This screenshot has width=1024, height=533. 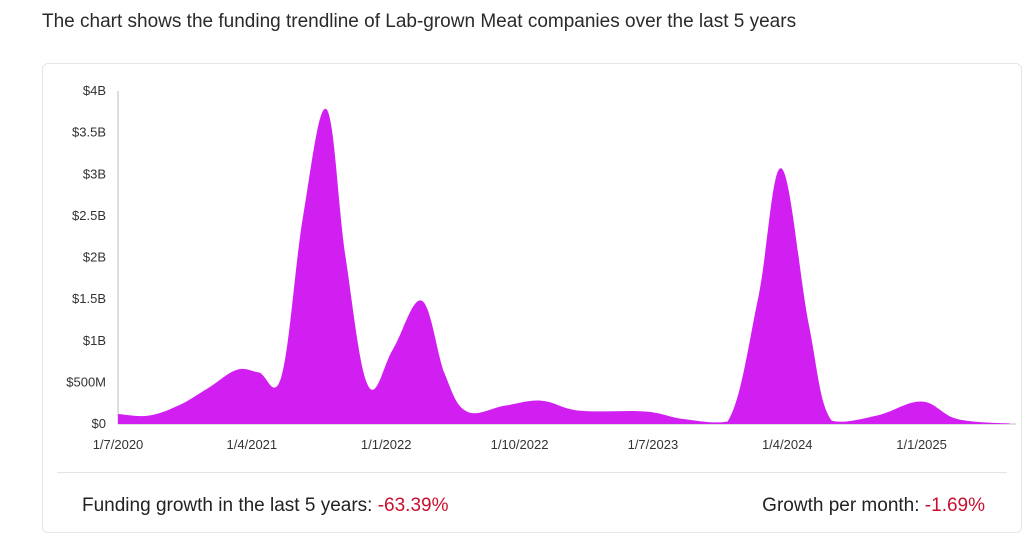 What do you see at coordinates (94, 257) in the screenshot?
I see `y-tick-label: $2B` at bounding box center [94, 257].